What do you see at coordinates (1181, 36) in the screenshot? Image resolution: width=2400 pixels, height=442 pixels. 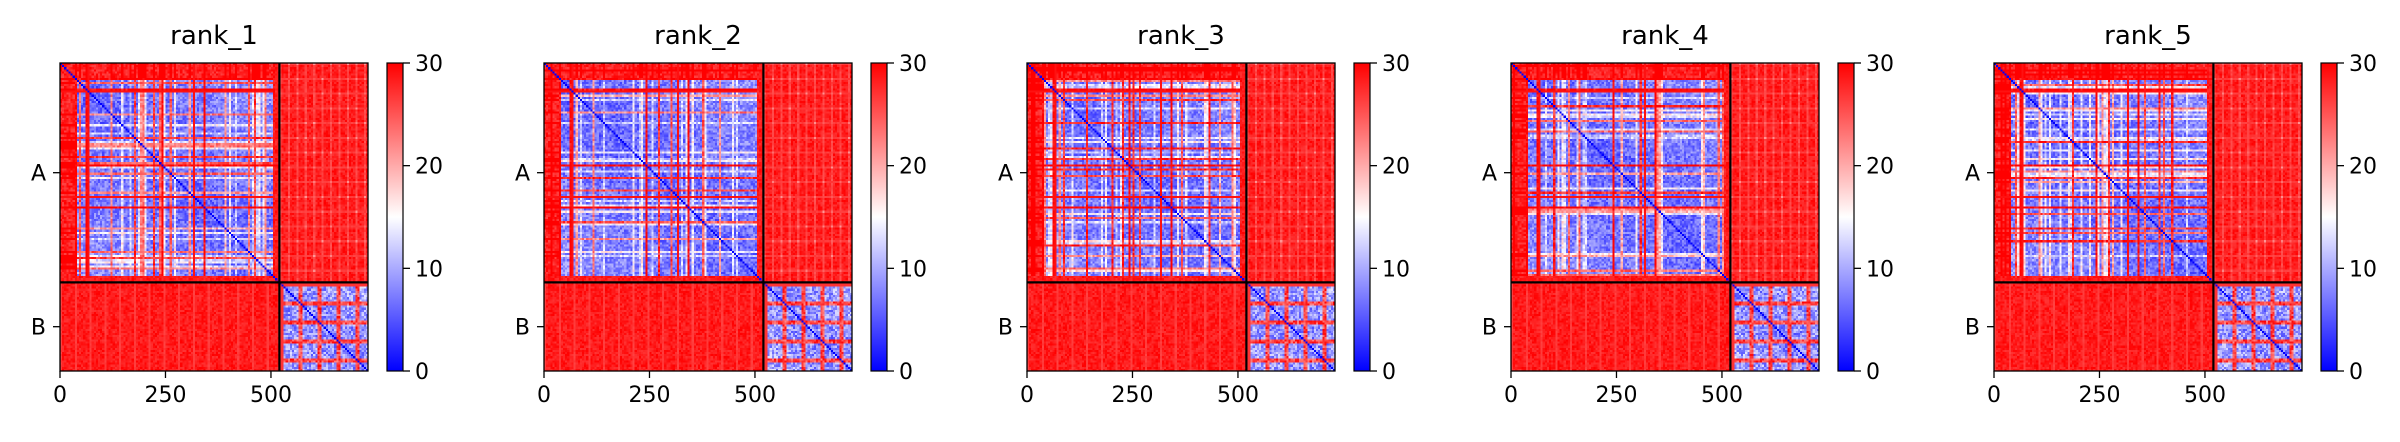 I see `panel-title: rank_3` at bounding box center [1181, 36].